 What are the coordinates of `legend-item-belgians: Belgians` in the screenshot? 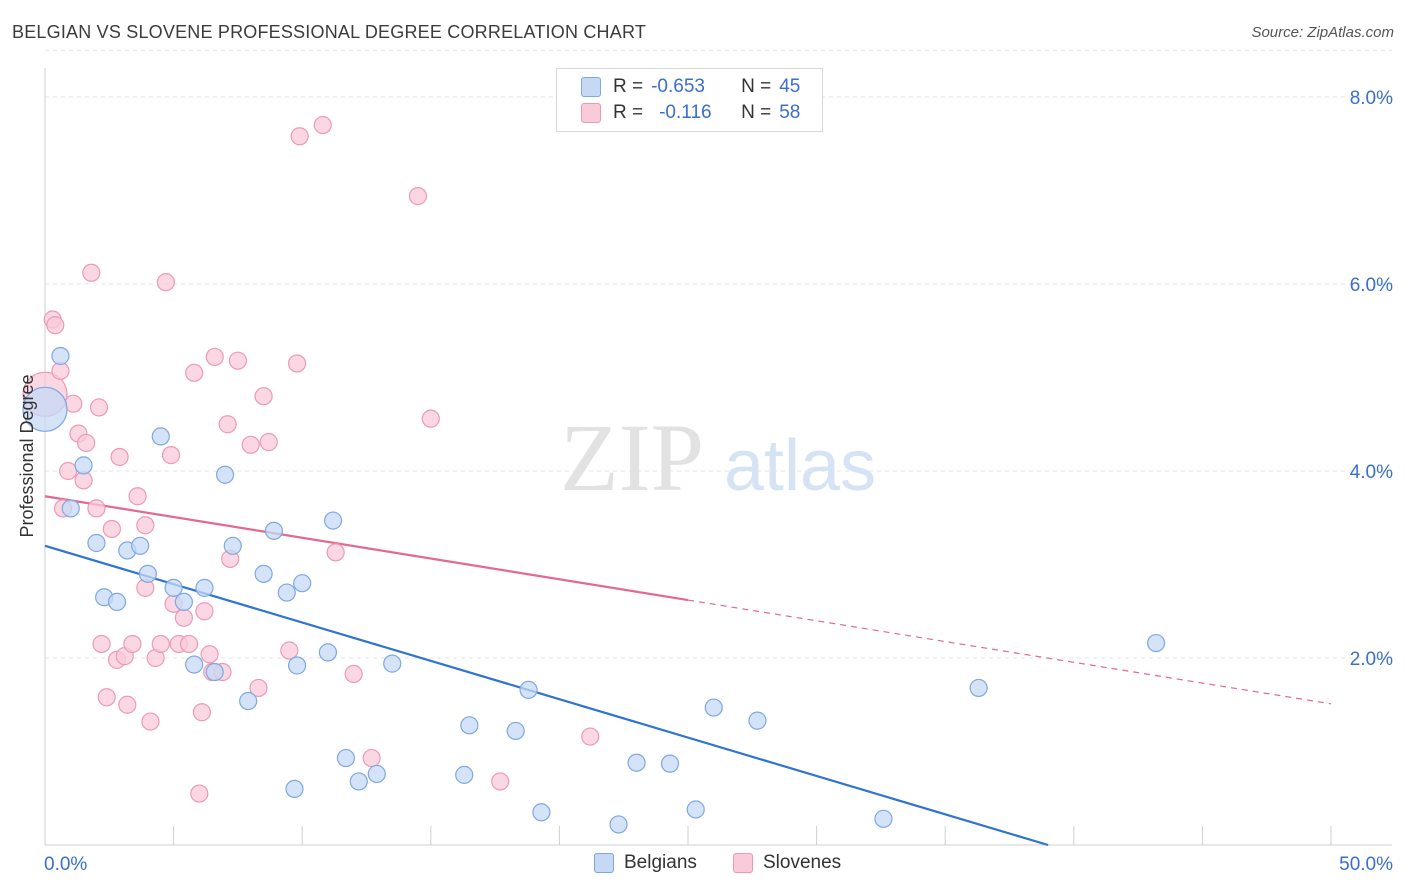 It's located at (645, 863).